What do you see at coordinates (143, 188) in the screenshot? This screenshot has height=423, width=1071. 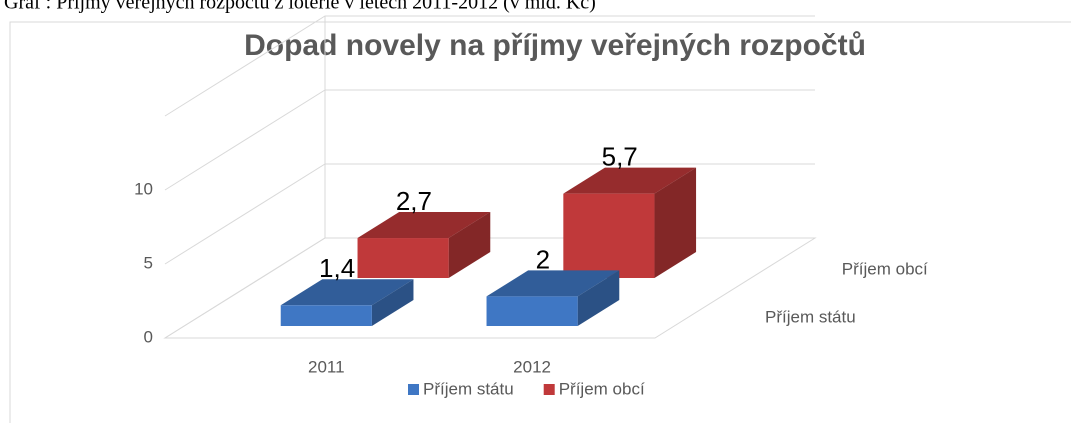 I see `y-tick-label: 10` at bounding box center [143, 188].